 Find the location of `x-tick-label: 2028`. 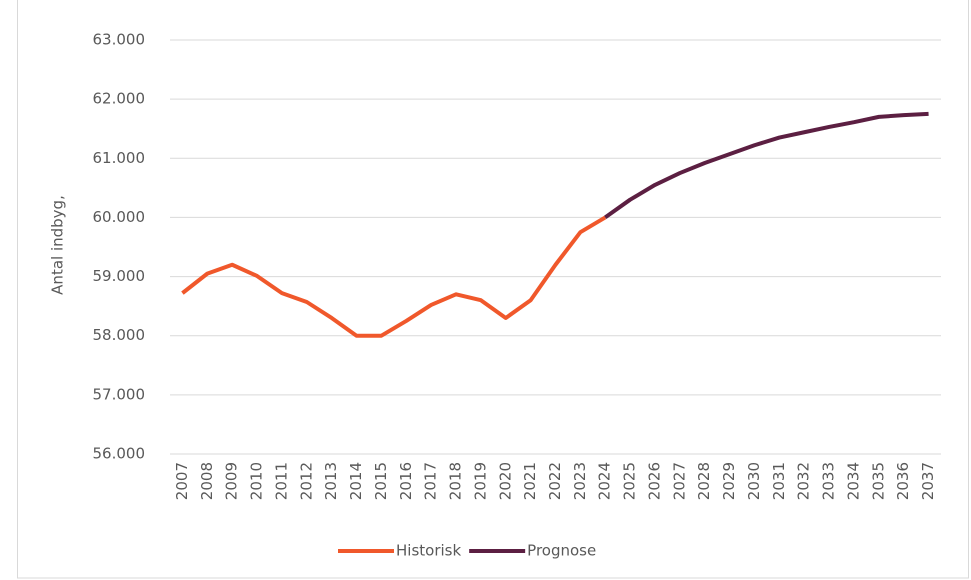

x-tick-label: 2028 is located at coordinates (704, 481).